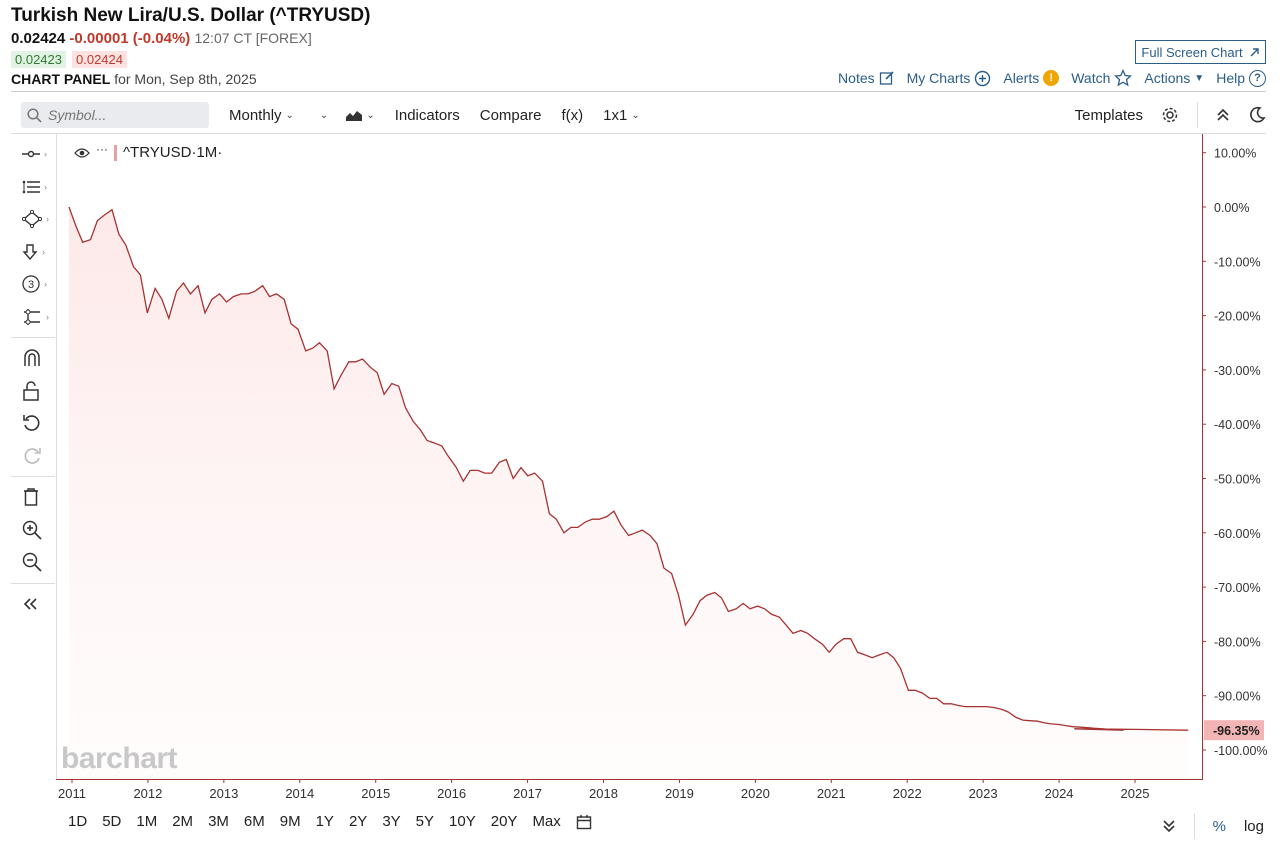 The width and height of the screenshot is (1280, 845). Describe the element at coordinates (218, 821) in the screenshot. I see `range-3m: 3M` at that location.